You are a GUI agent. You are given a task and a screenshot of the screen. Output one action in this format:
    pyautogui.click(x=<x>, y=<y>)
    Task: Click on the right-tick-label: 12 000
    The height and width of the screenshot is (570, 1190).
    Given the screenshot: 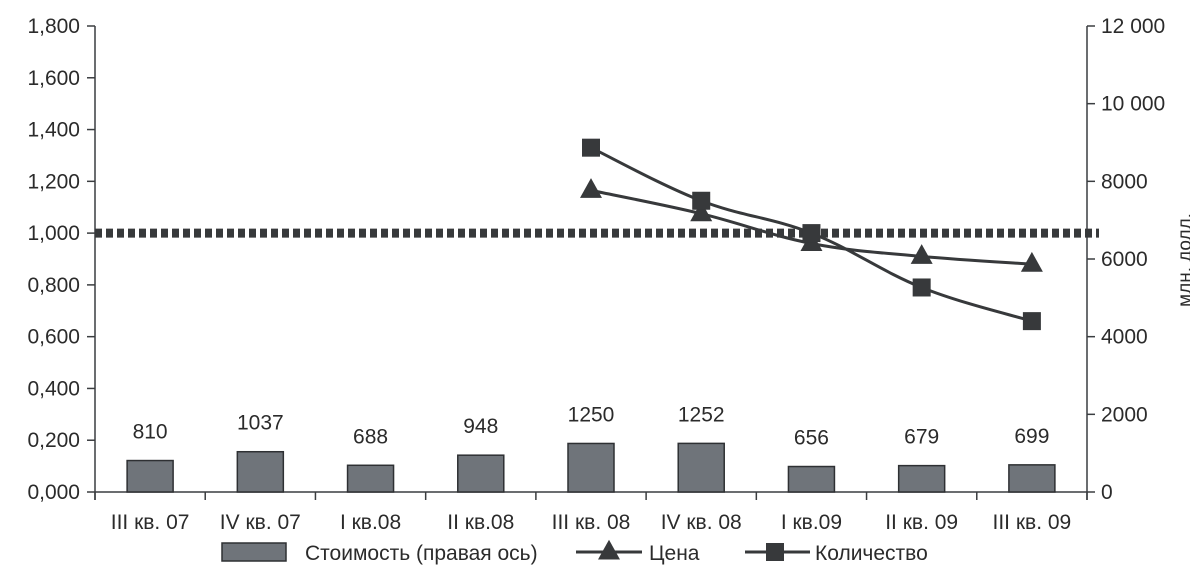 What is the action you would take?
    pyautogui.click(x=1133, y=26)
    